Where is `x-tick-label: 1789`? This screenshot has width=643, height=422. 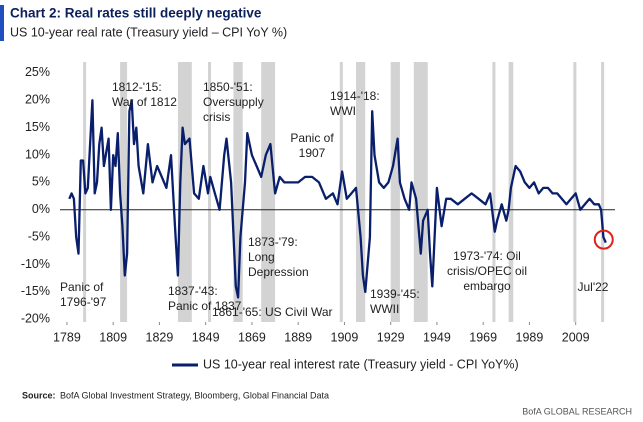 x-tick-label: 1789 is located at coordinates (67, 337).